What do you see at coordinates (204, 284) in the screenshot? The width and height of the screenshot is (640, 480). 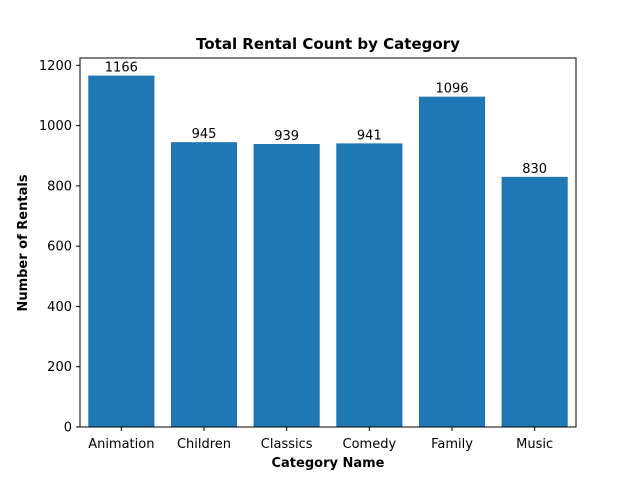 I see `bar-children` at bounding box center [204, 284].